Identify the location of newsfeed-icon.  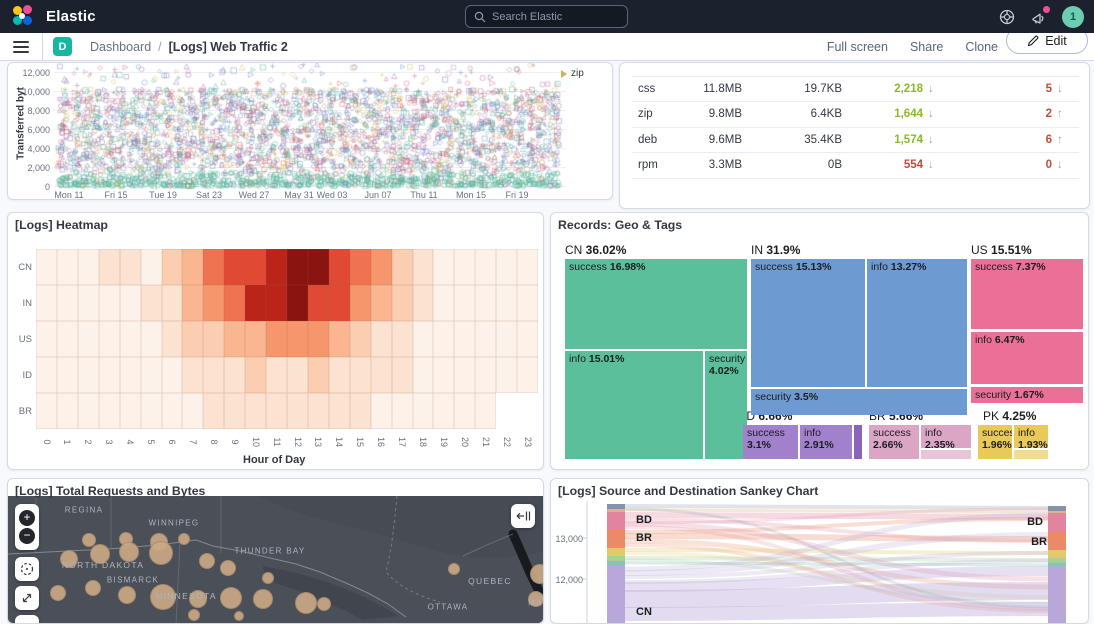
(1040, 15).